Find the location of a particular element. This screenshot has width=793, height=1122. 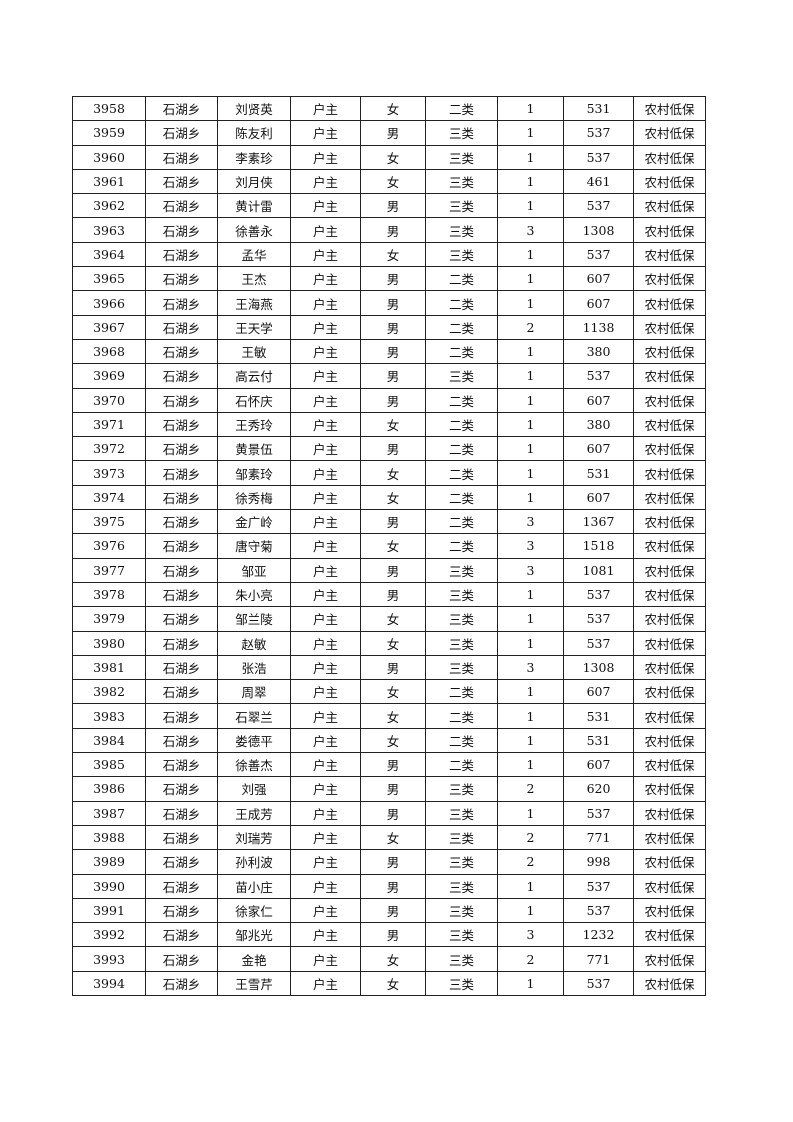

cell-name: 邹兆光 is located at coordinates (254, 935).